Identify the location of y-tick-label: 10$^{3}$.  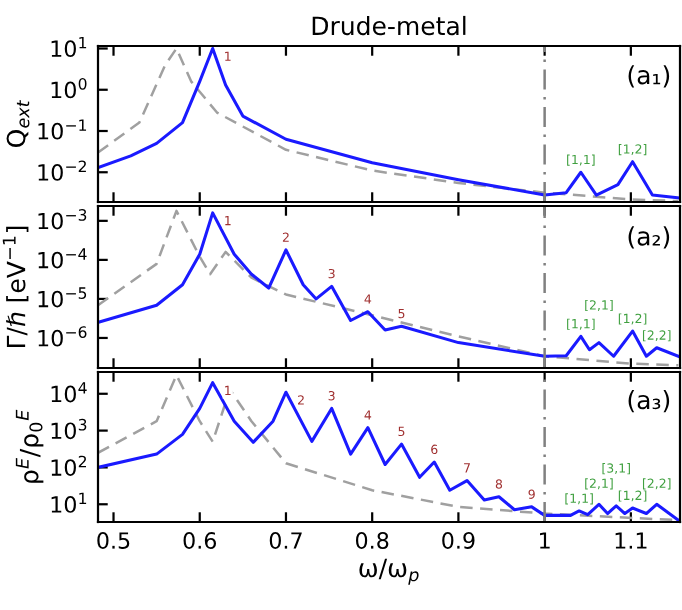
(69, 429).